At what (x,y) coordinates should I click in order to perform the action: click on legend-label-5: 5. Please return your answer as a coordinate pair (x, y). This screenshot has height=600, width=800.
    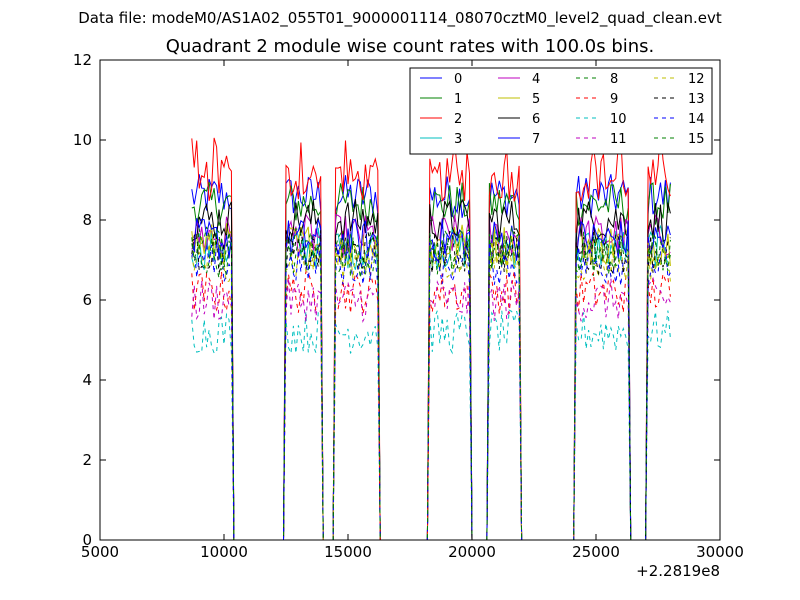
    Looking at the image, I should click on (536, 99).